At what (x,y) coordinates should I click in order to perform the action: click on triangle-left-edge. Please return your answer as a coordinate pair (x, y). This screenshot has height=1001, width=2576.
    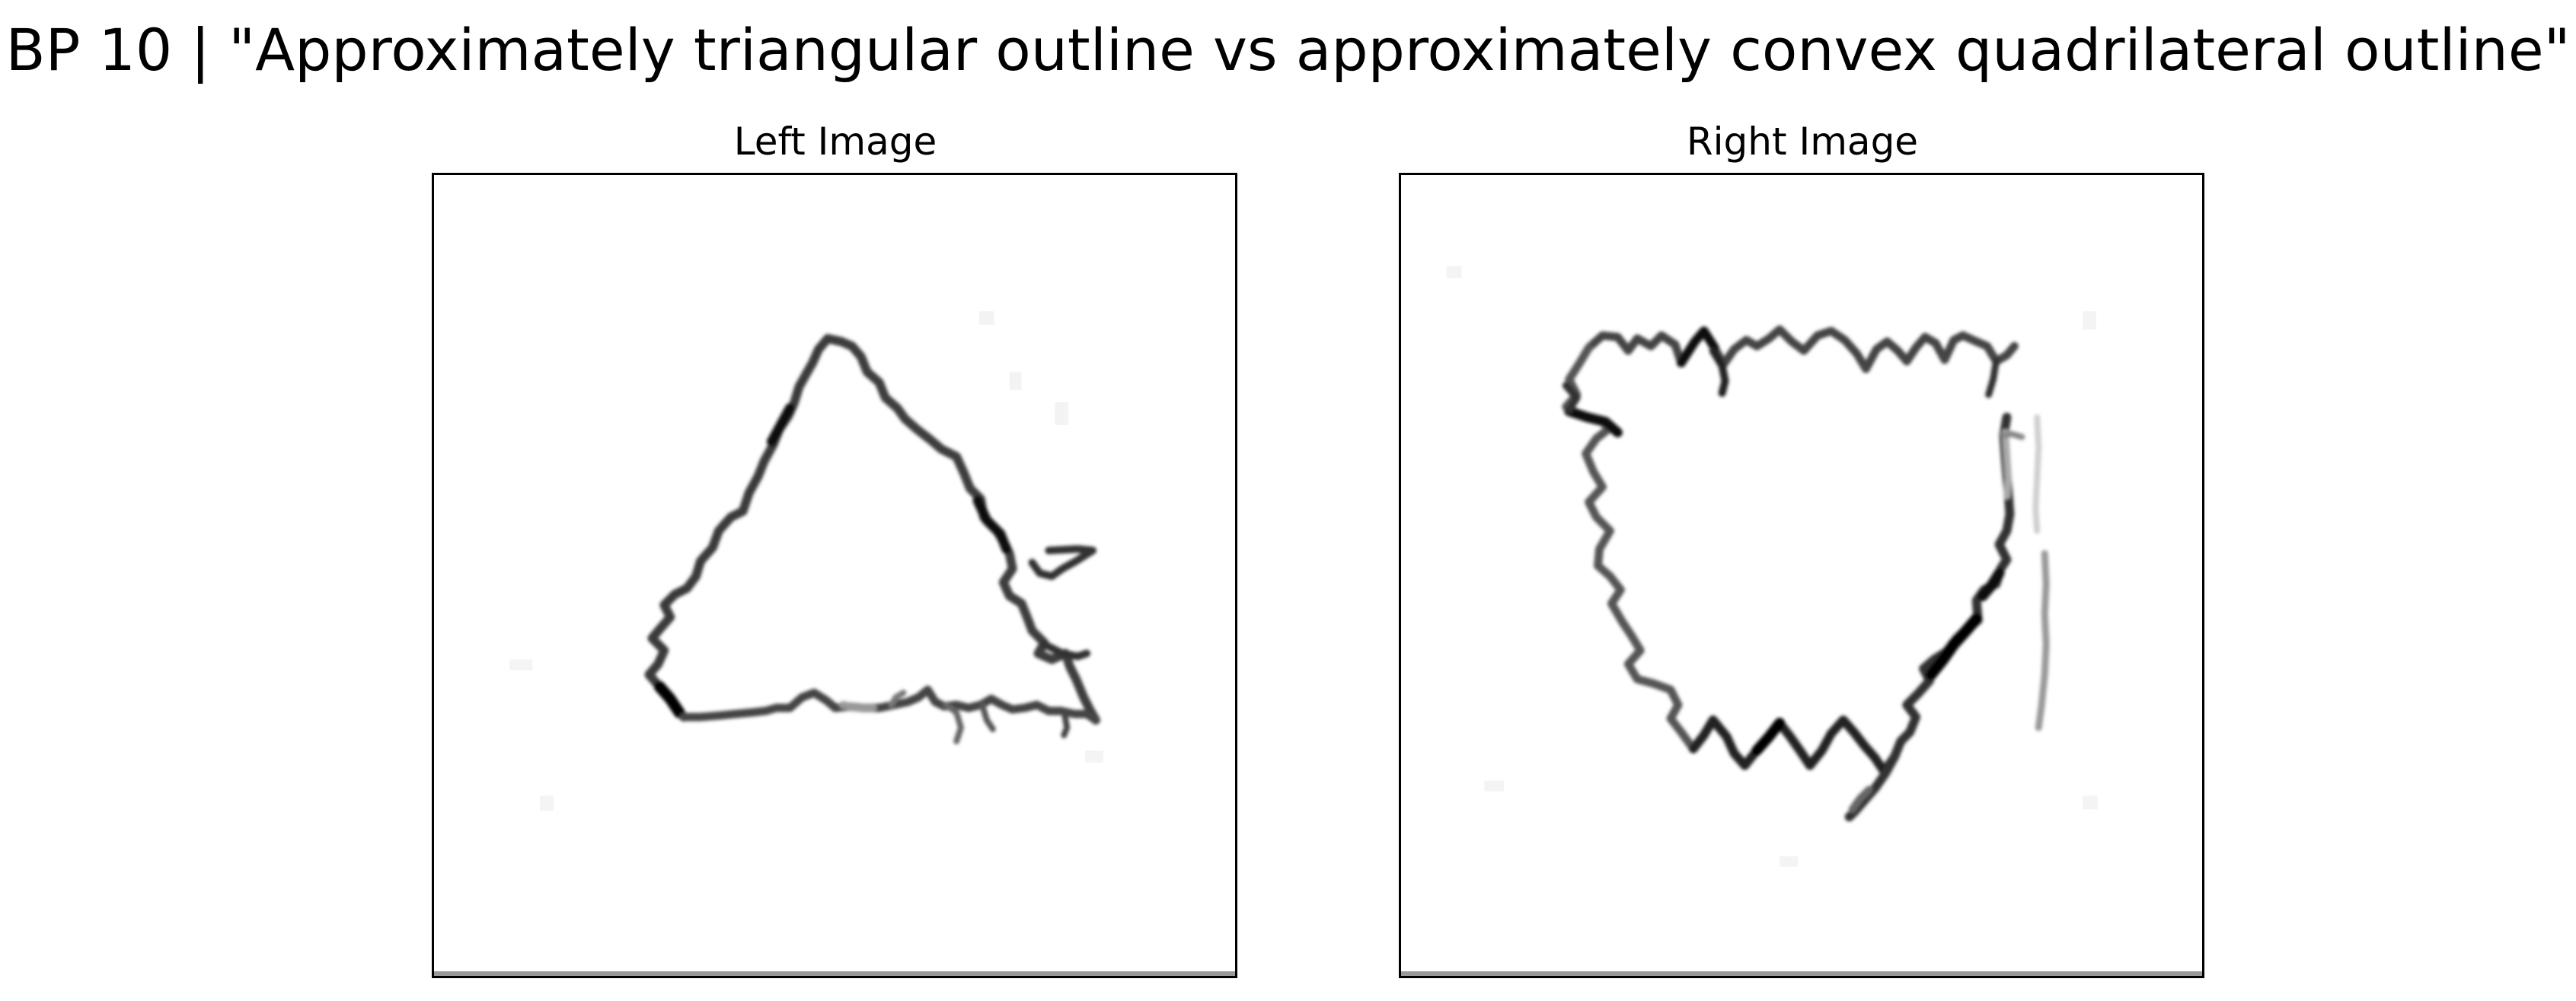
    Looking at the image, I should click on (745, 527).